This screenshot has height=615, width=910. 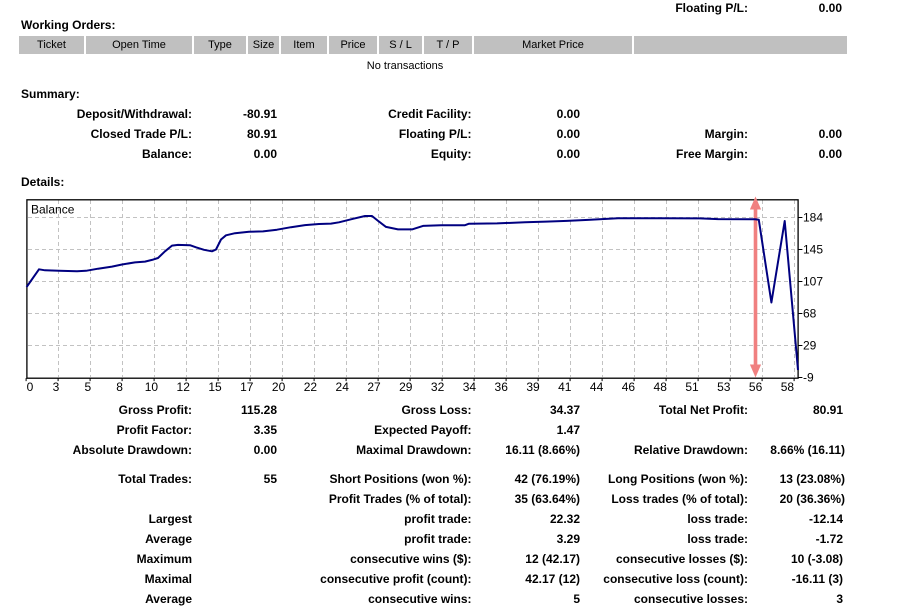 I want to click on svg-text: 53, so click(x=724, y=387).